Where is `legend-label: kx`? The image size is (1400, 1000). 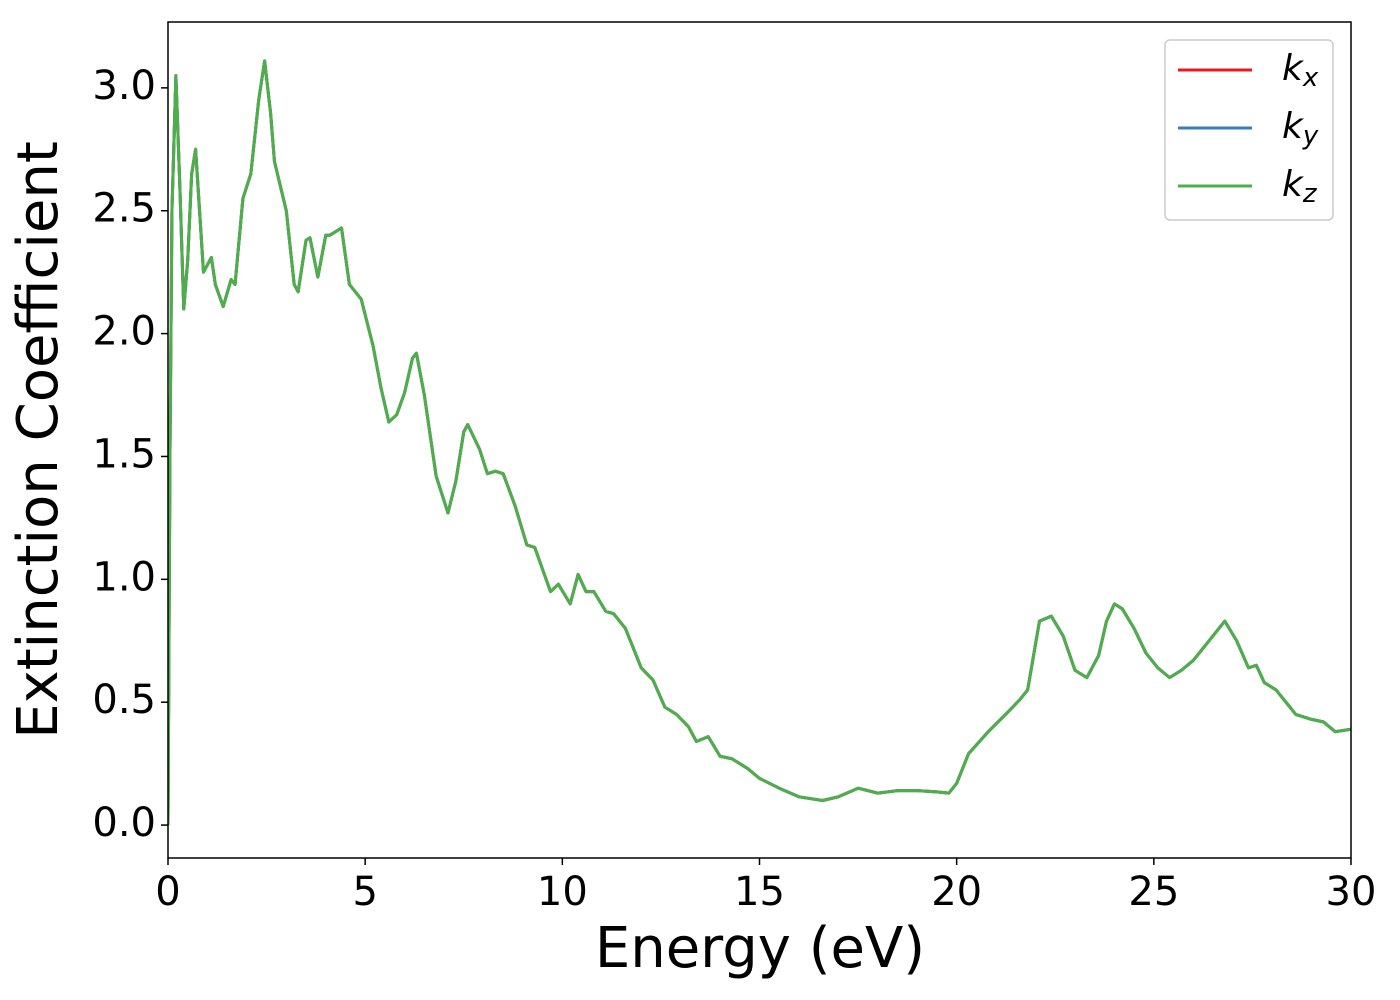
legend-label: kx is located at coordinates (1300, 70).